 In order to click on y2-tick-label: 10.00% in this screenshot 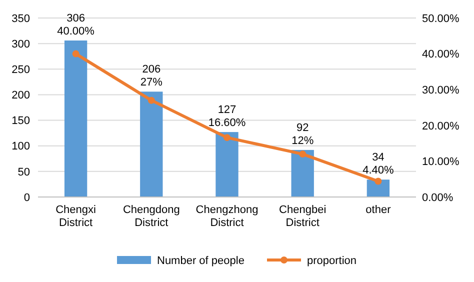, I will do `click(441, 162)`.